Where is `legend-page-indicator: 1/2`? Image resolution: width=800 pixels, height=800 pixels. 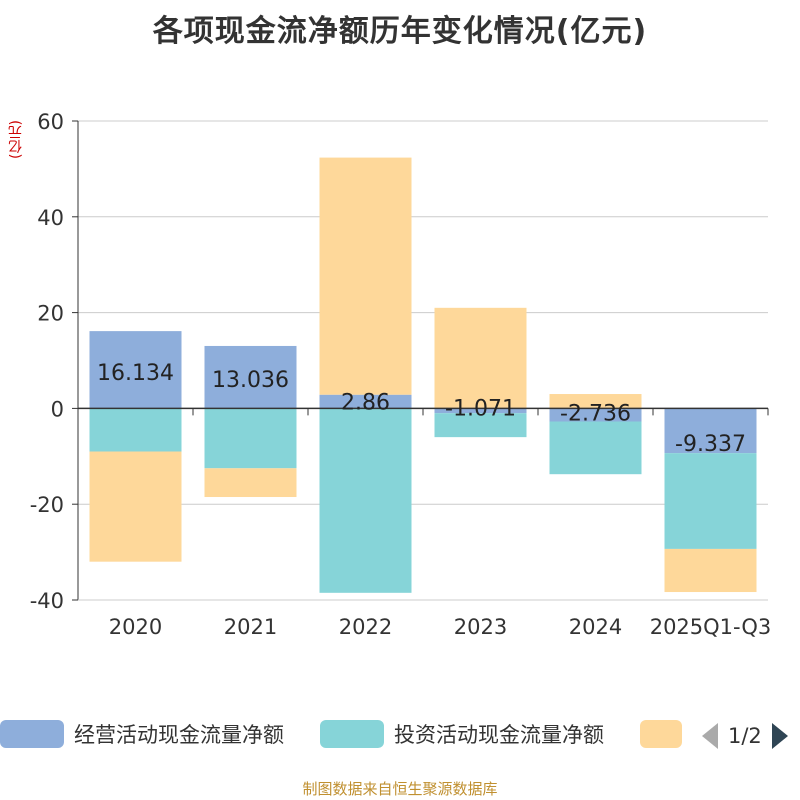 legend-page-indicator: 1/2 is located at coordinates (745, 736).